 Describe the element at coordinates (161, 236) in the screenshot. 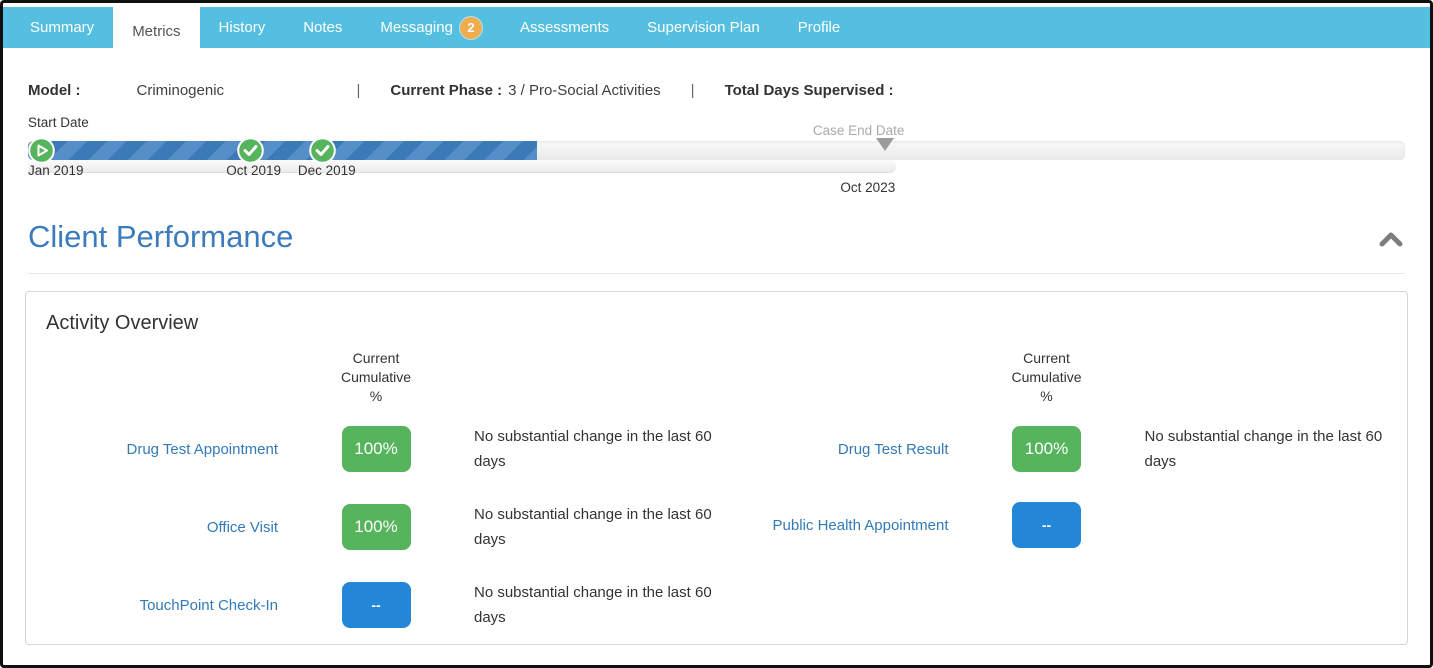

I see `page-title: Client Performance` at that location.